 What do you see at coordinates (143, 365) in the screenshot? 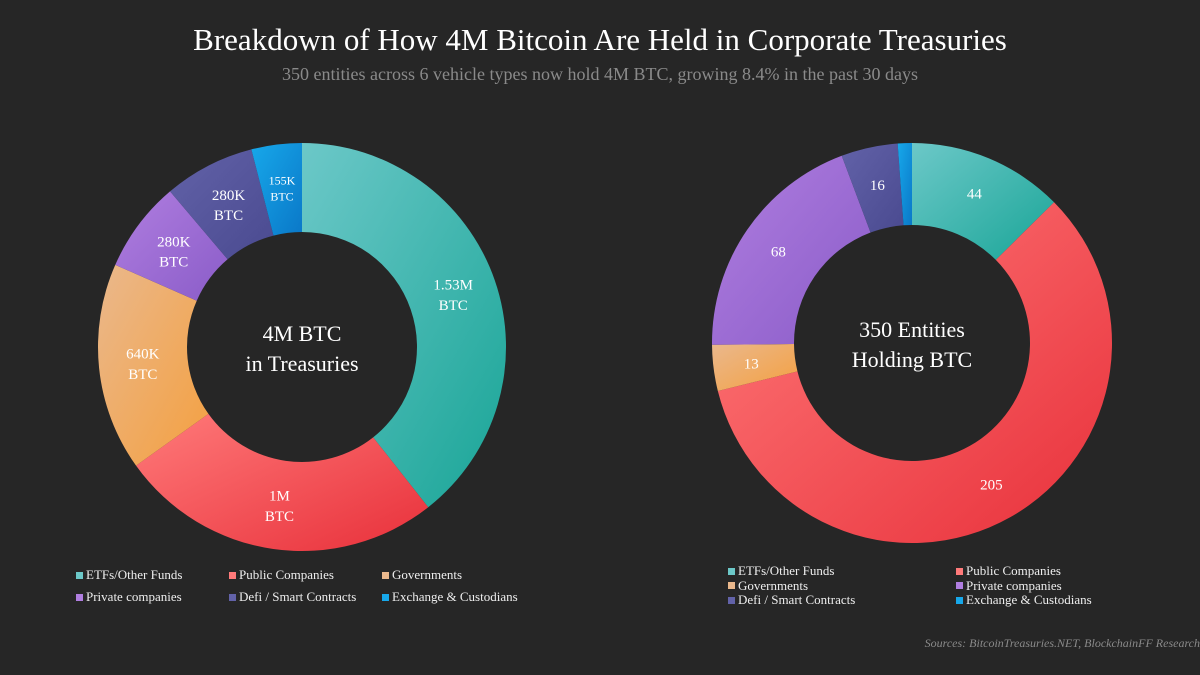
I see `slice-label-governments: 640K BTC` at bounding box center [143, 365].